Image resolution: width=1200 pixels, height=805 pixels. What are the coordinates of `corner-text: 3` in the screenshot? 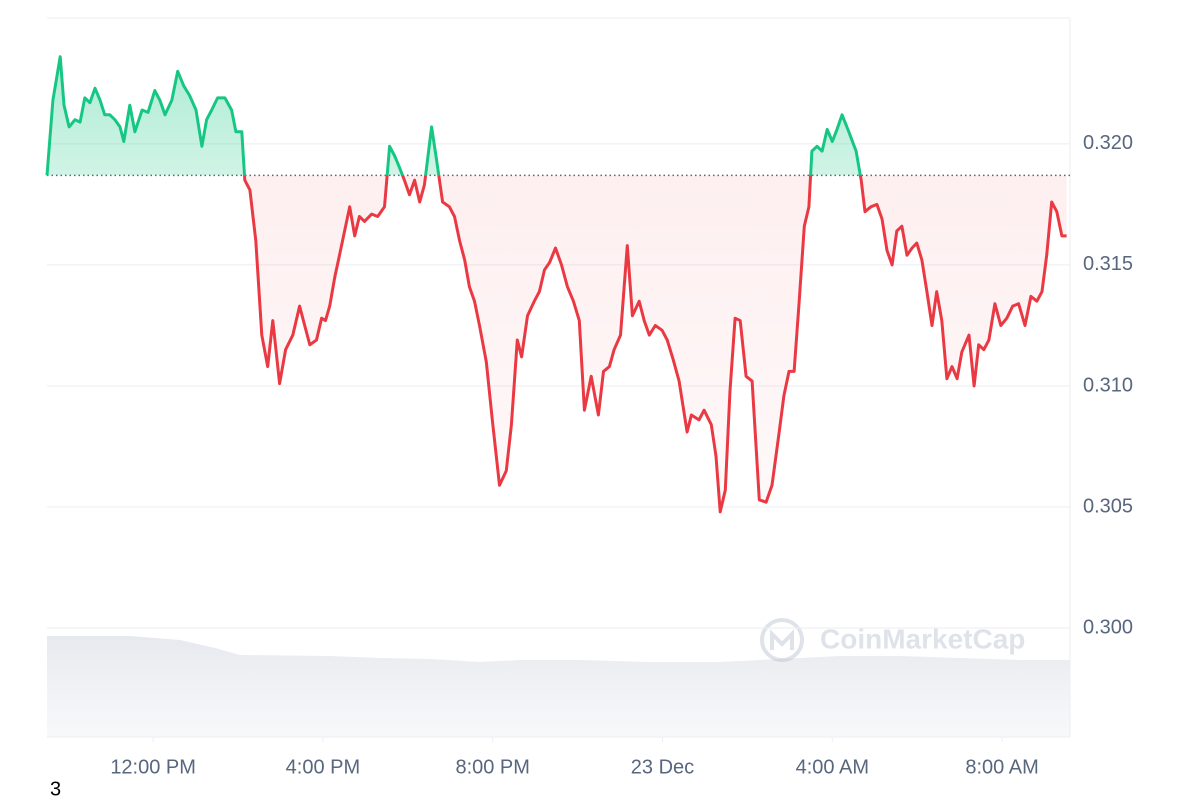 It's located at (55, 789).